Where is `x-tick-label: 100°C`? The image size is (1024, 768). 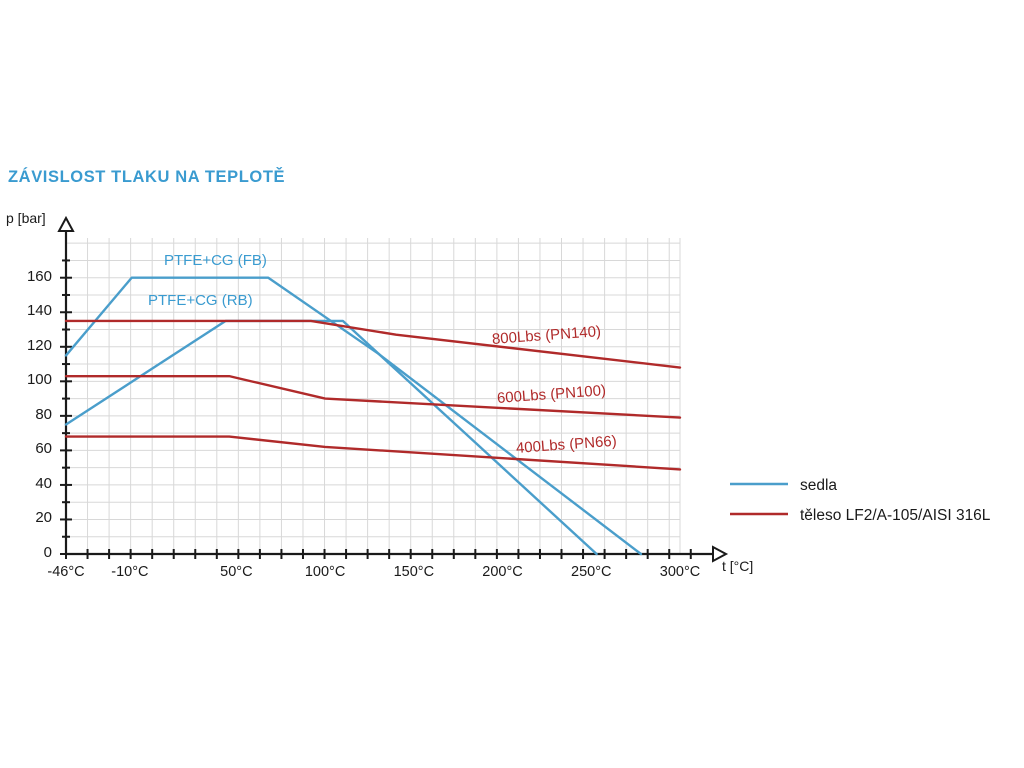
x-tick-label: 100°C is located at coordinates (325, 572).